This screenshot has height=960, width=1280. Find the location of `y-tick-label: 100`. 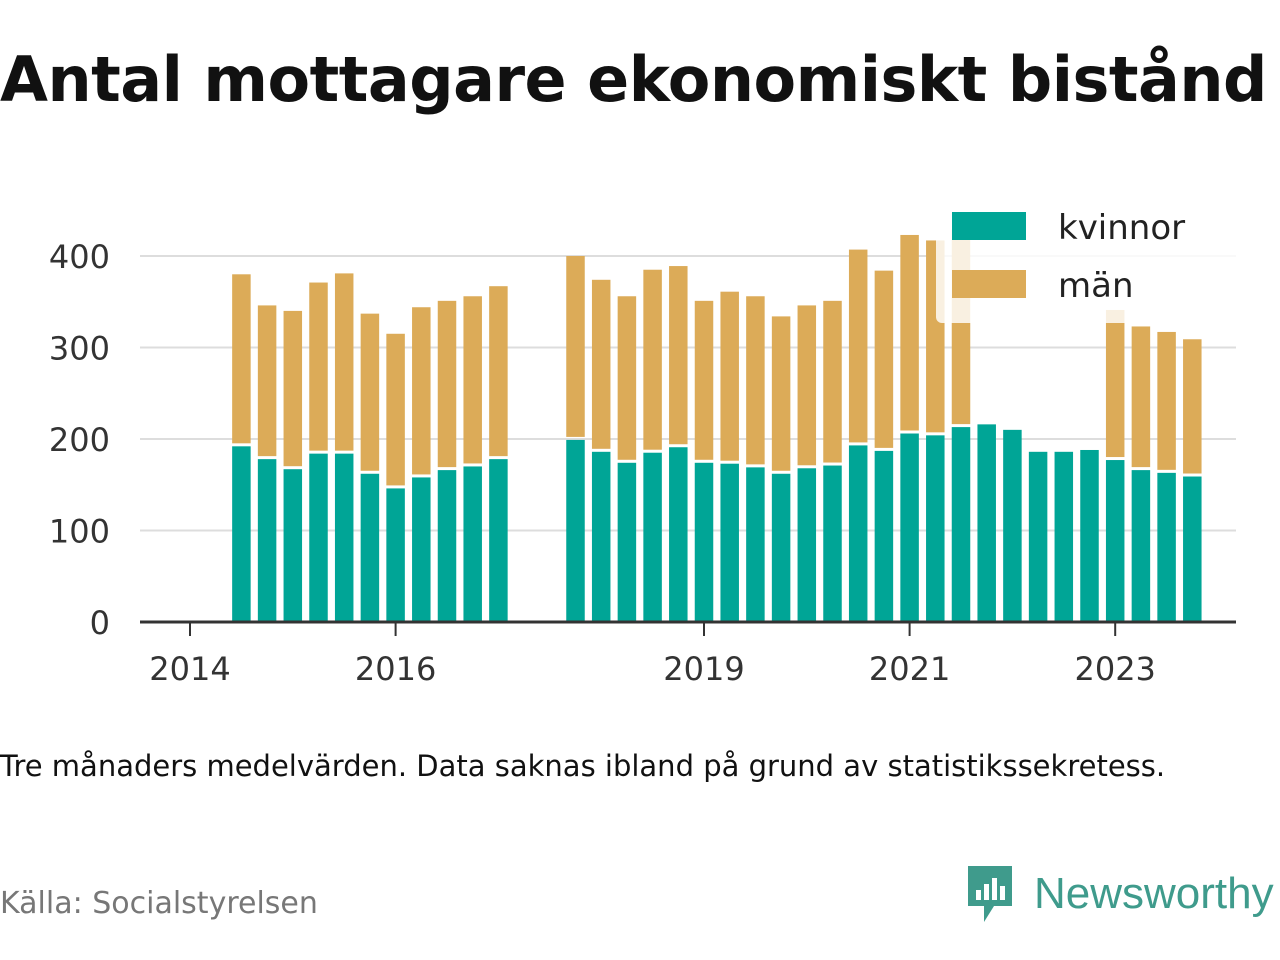

y-tick-label: 100 is located at coordinates (79, 532).